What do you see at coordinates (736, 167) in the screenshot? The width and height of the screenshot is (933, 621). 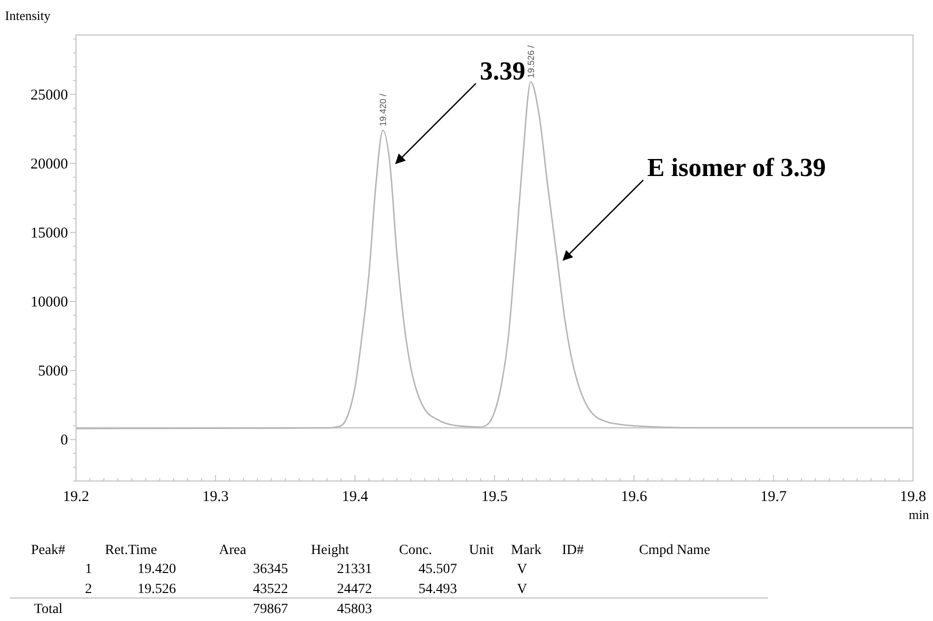 I see `annotation: E isomer of 3.39` at bounding box center [736, 167].